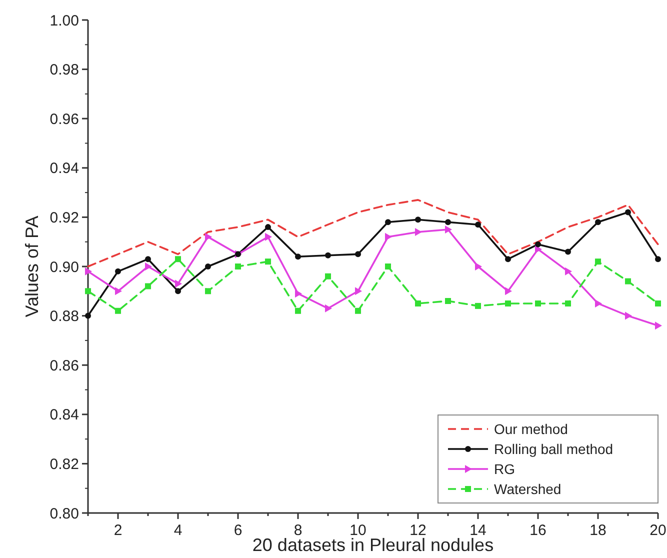 Image resolution: width=667 pixels, height=558 pixels. Describe the element at coordinates (118, 530) in the screenshot. I see `x-tick-label: 2` at that location.